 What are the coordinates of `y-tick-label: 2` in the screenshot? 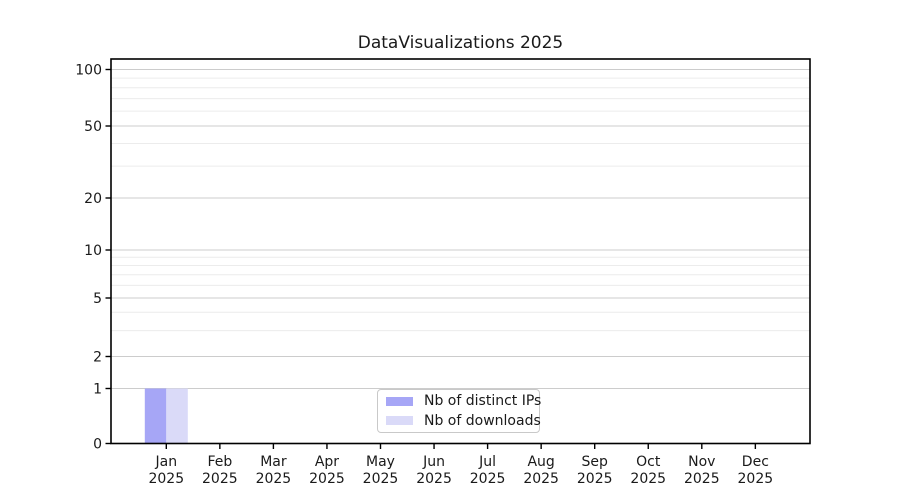 It's located at (97, 357).